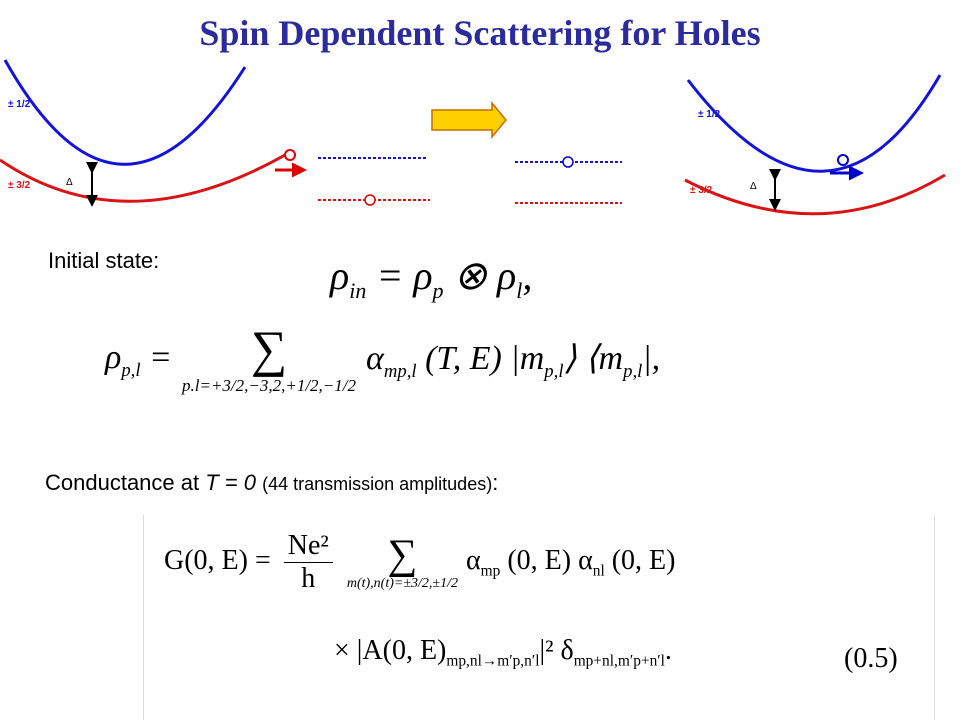  I want to click on subscript: in, so click(358, 290).